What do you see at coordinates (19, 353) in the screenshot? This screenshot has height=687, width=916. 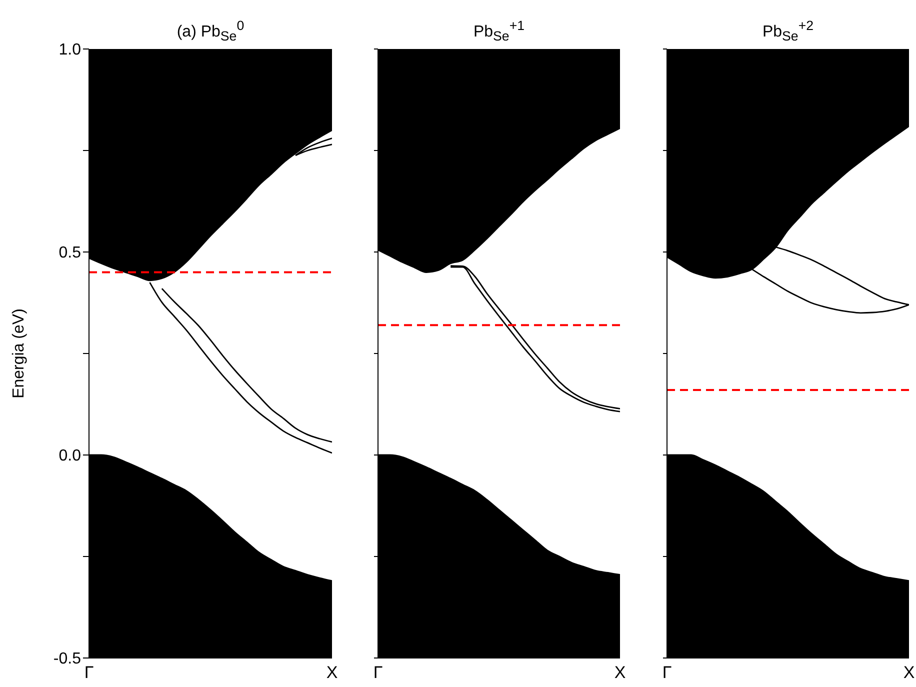 I see `y-axis-title: Energia (eV)` at bounding box center [19, 353].